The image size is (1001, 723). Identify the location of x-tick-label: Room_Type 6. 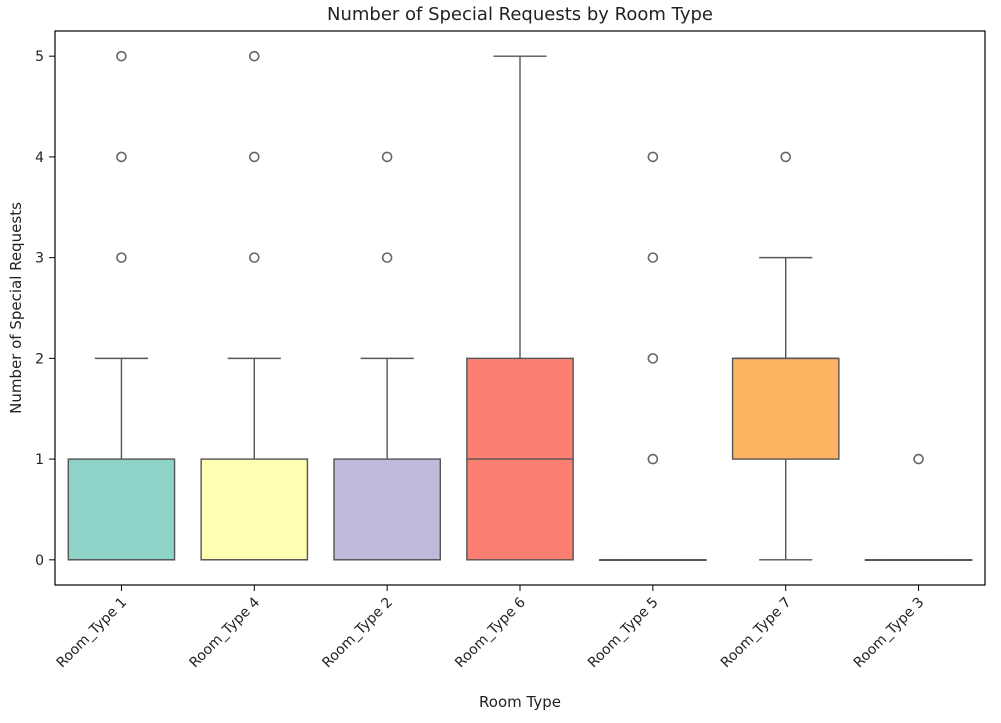
(490, 632).